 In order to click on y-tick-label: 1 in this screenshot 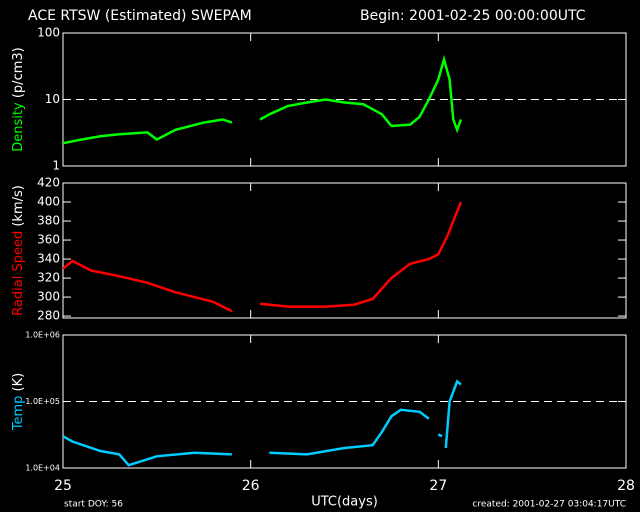, I will do `click(56, 166)`.